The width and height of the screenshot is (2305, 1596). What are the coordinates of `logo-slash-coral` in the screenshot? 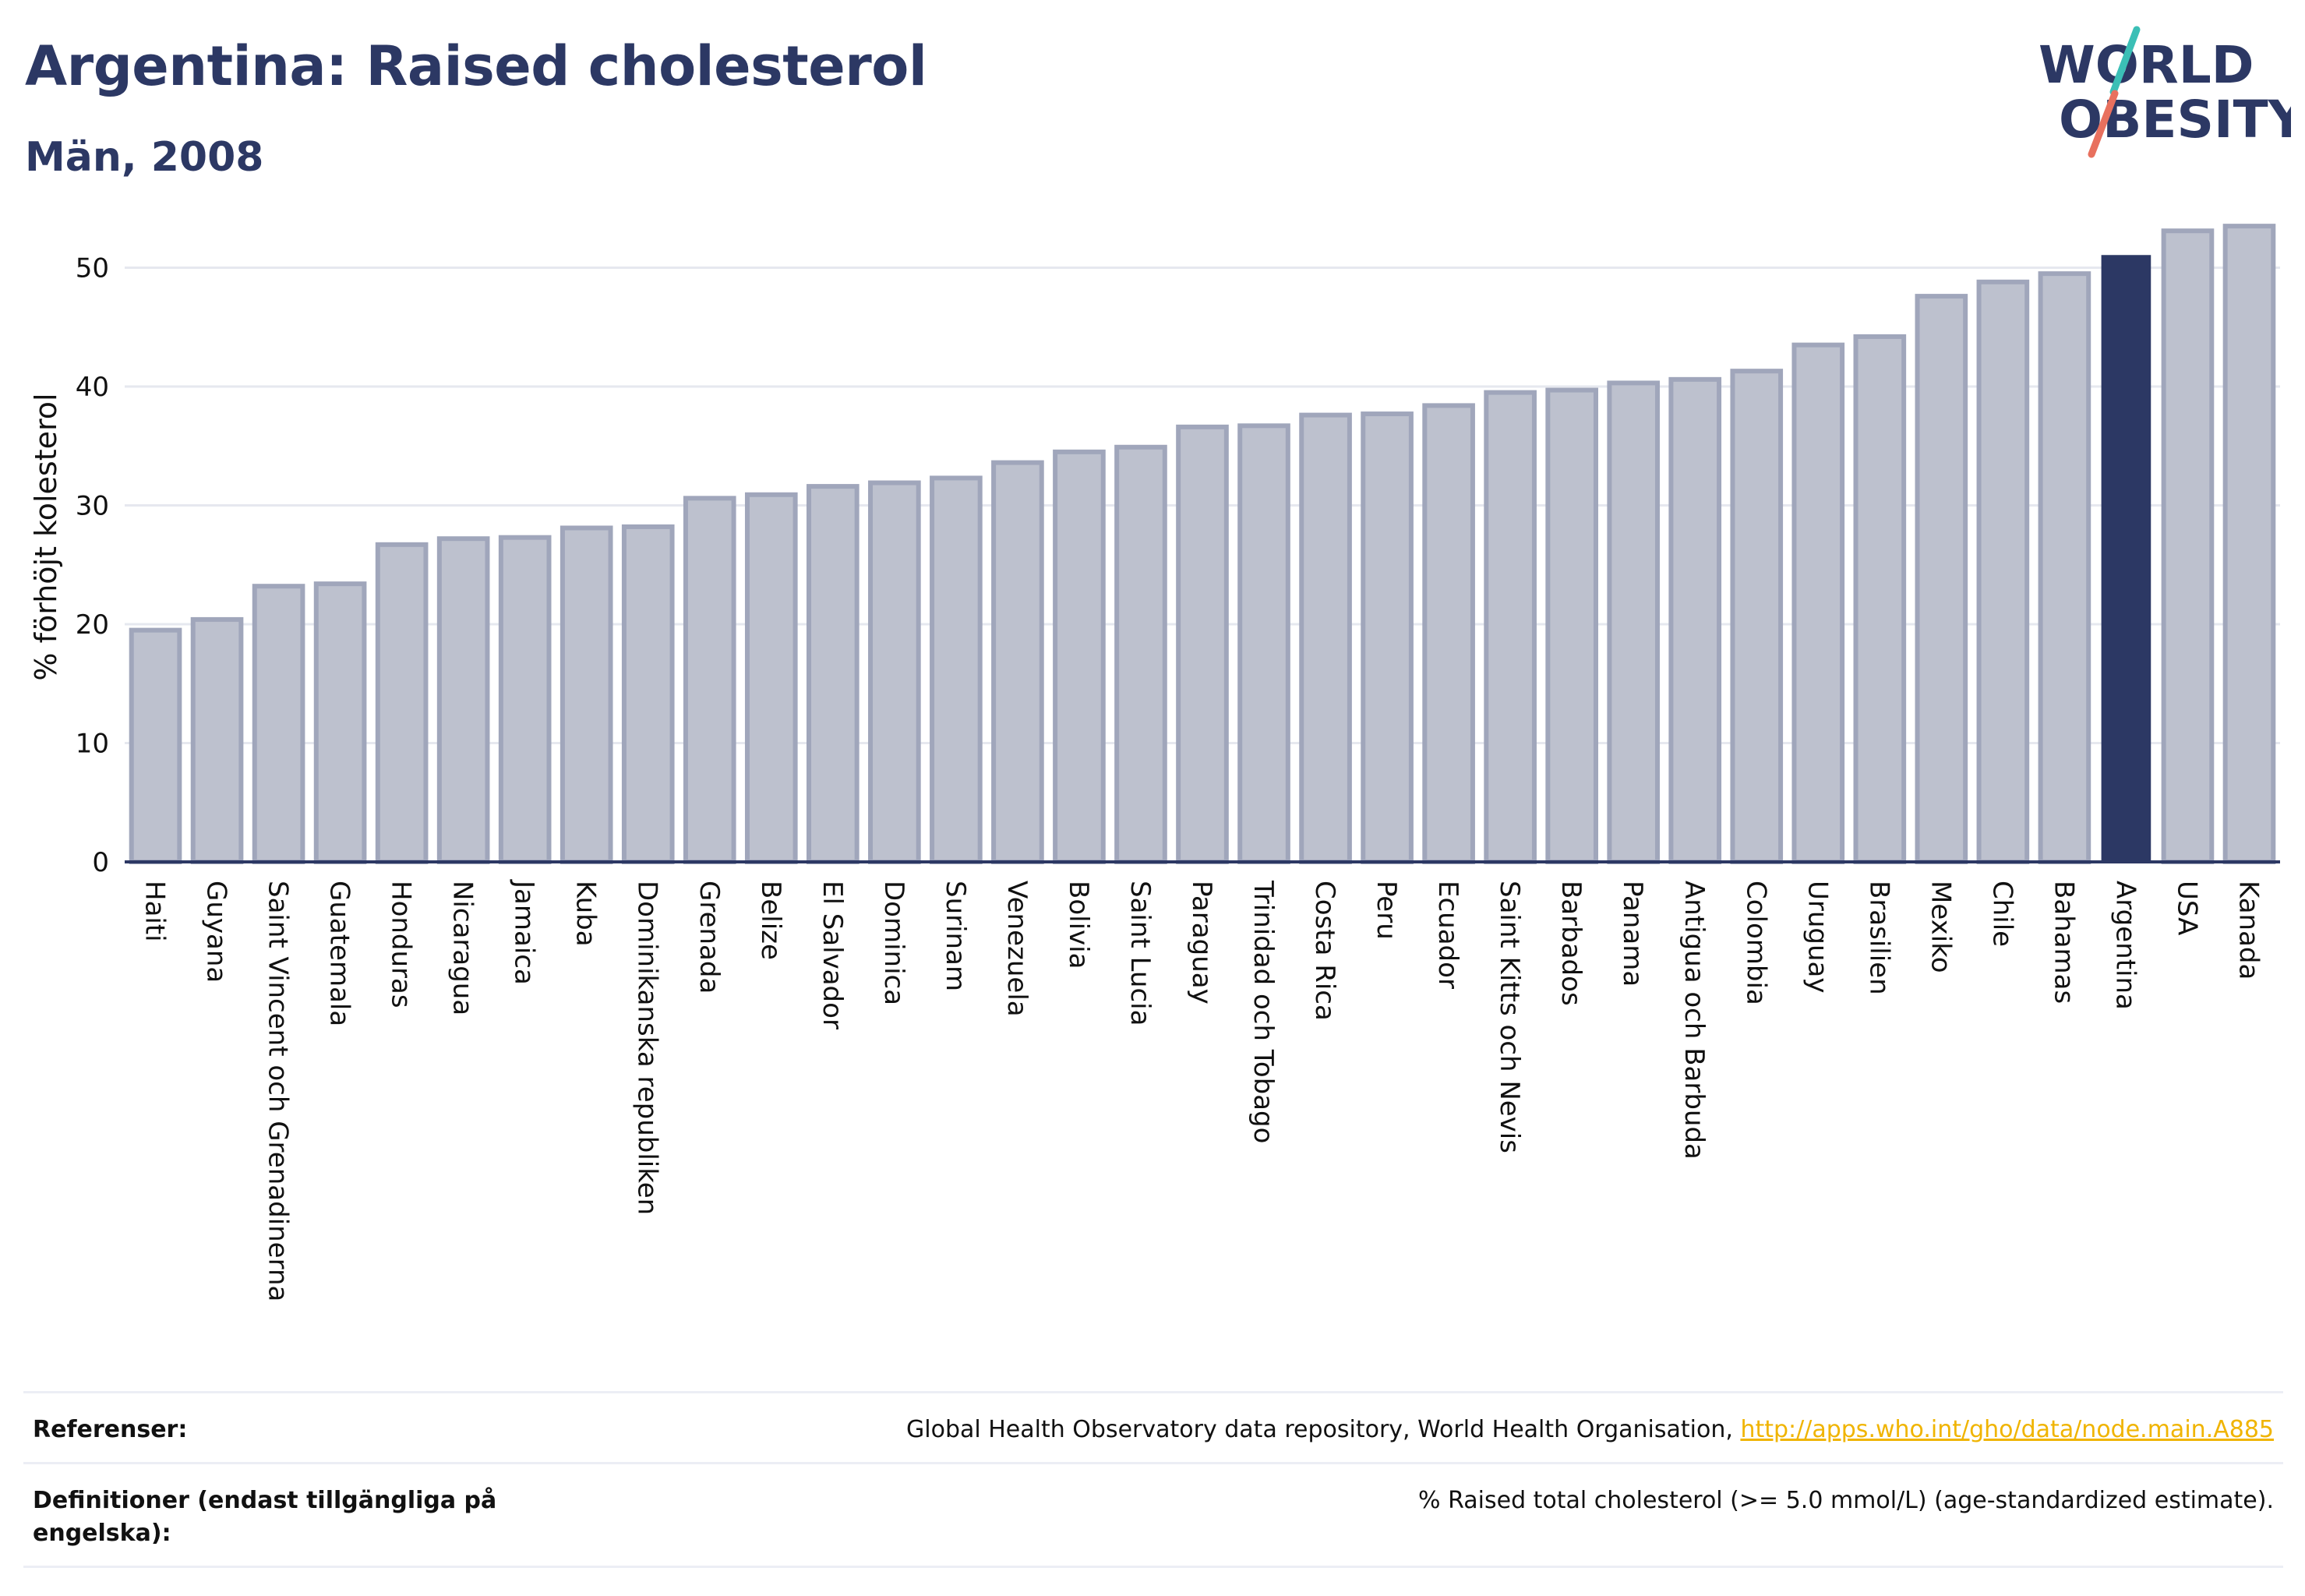 It's located at (2103, 124).